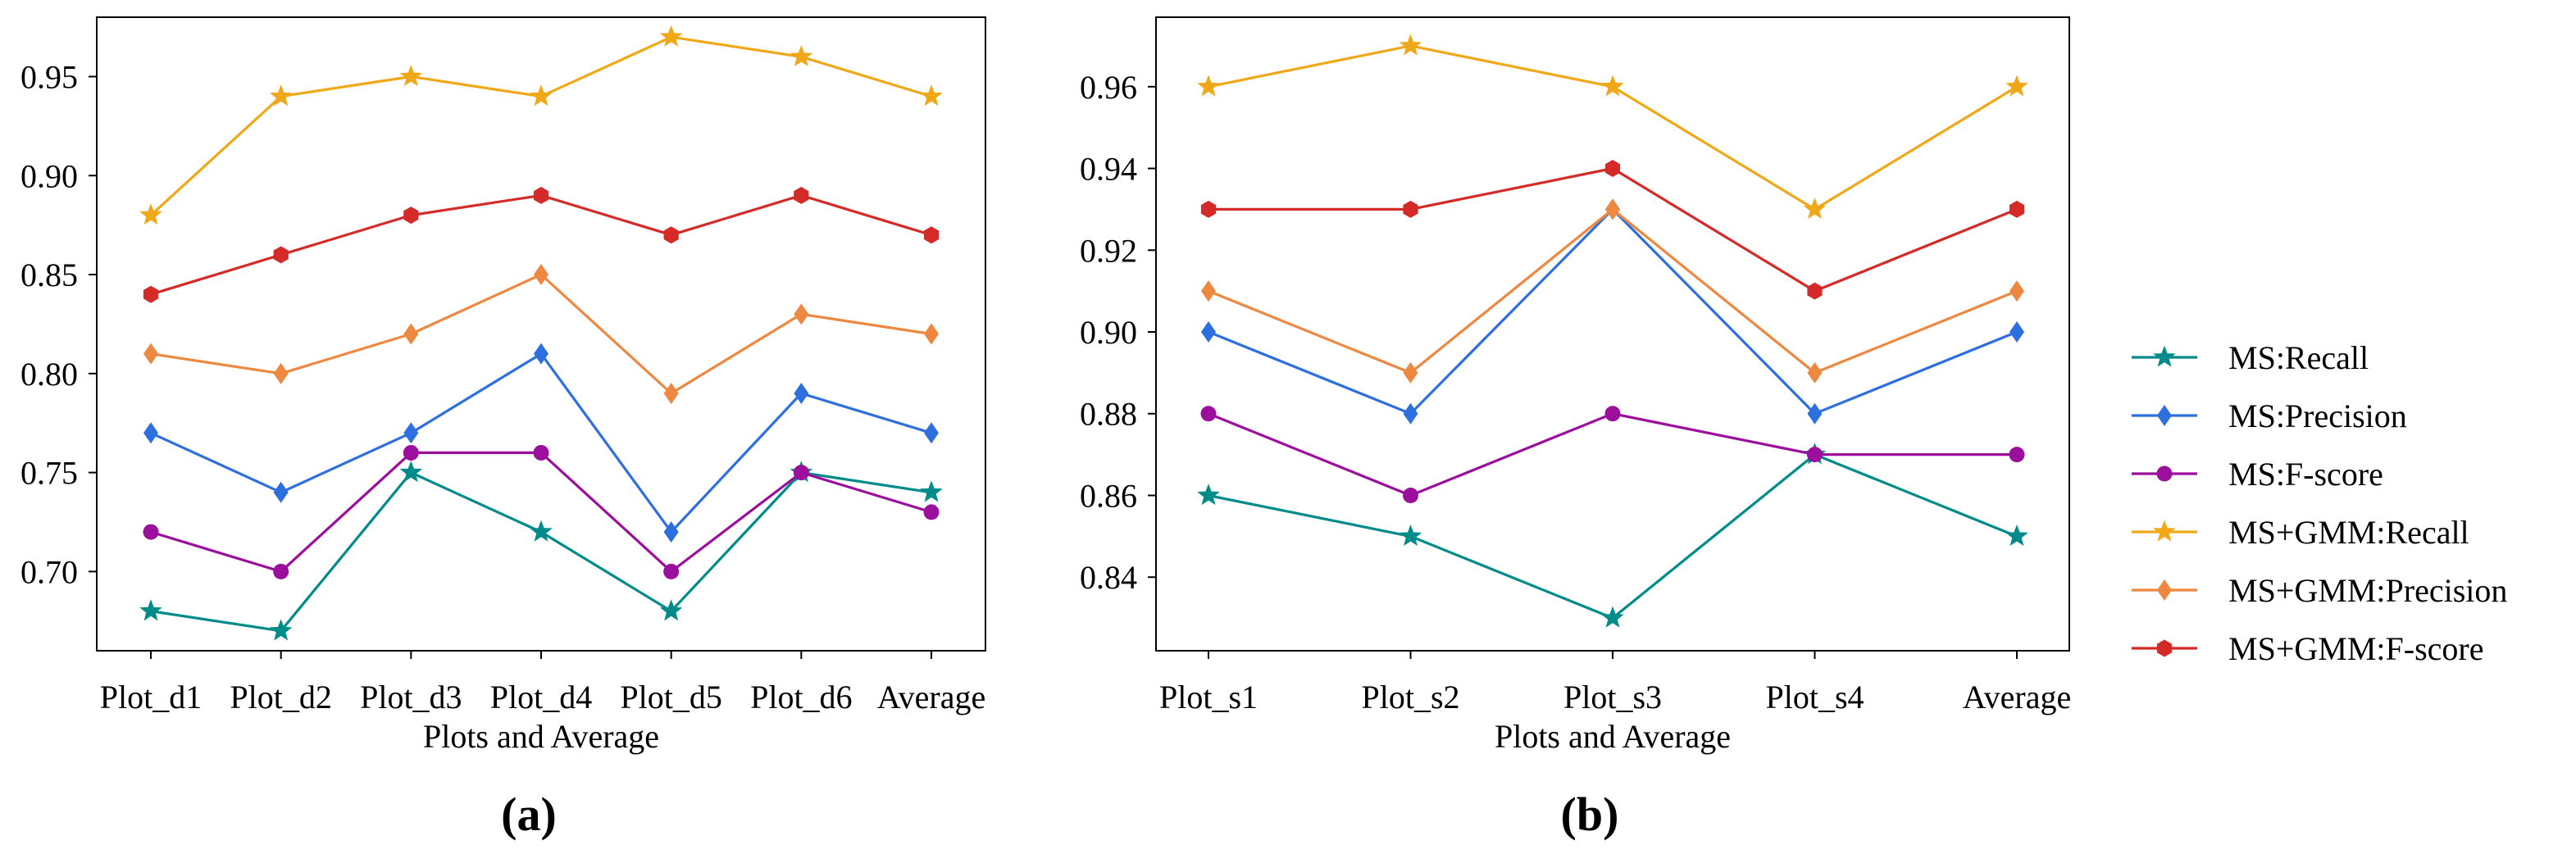  Describe the element at coordinates (1613, 697) in the screenshot. I see `x-tick-label: Plot_s3` at that location.